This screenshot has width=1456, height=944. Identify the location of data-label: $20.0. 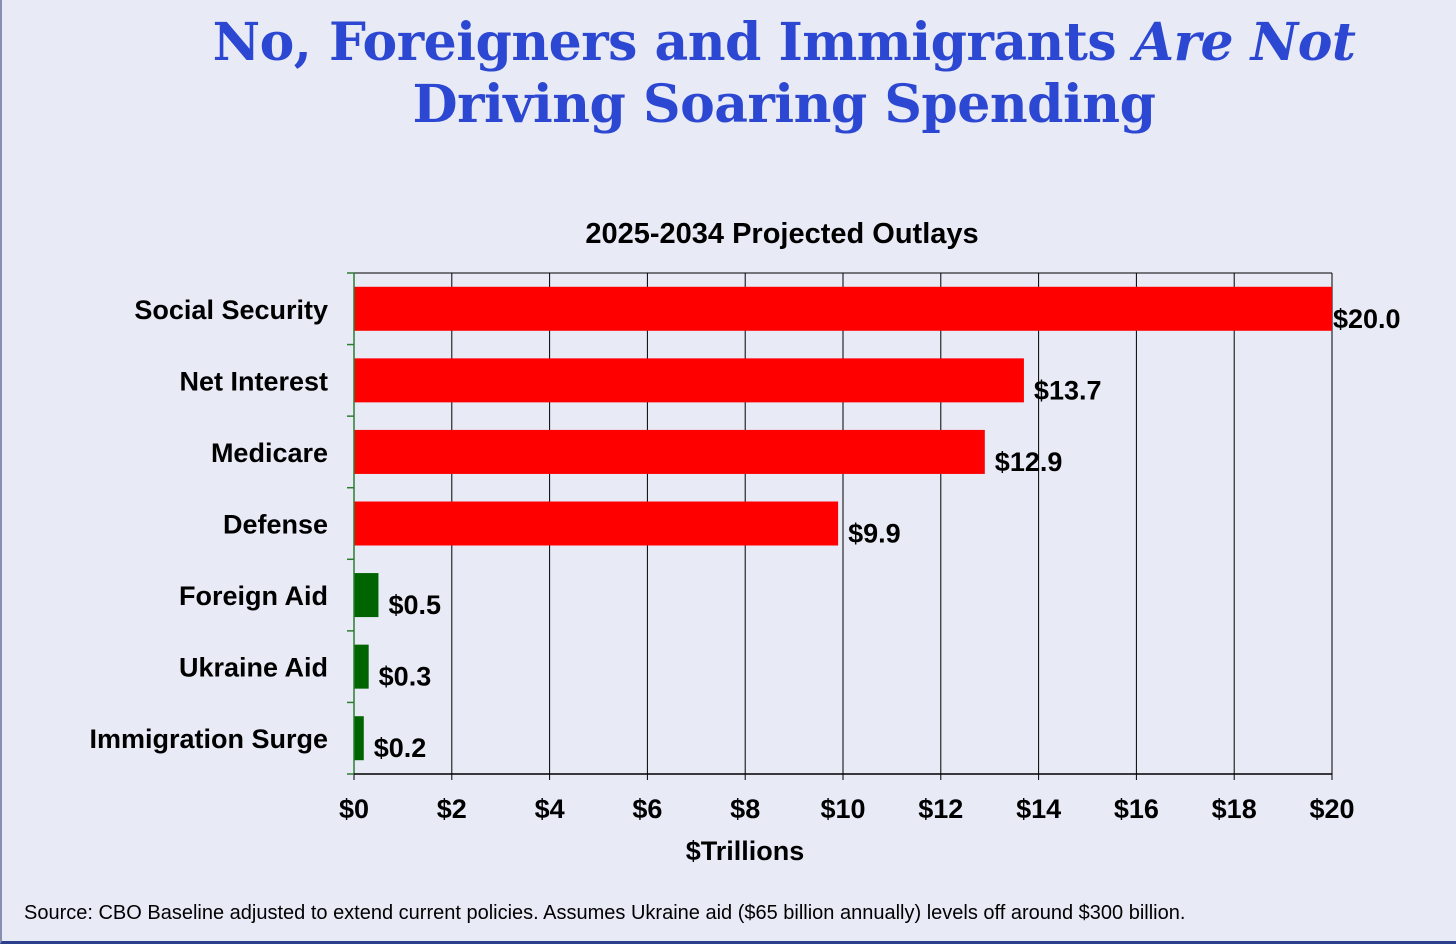
(1367, 319).